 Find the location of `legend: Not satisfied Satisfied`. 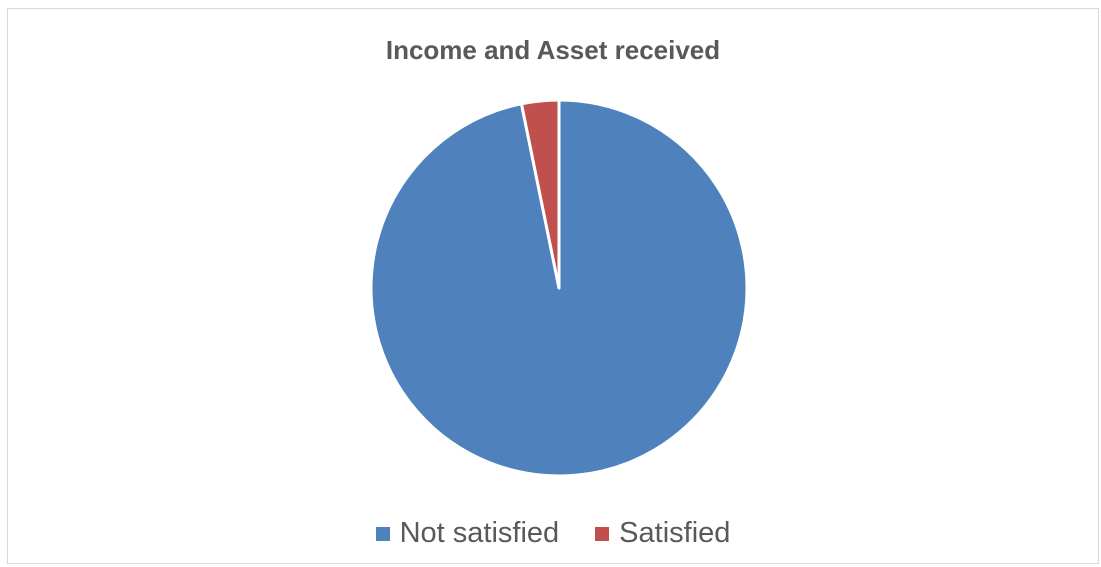

legend: Not satisfied Satisfied is located at coordinates (553, 533).